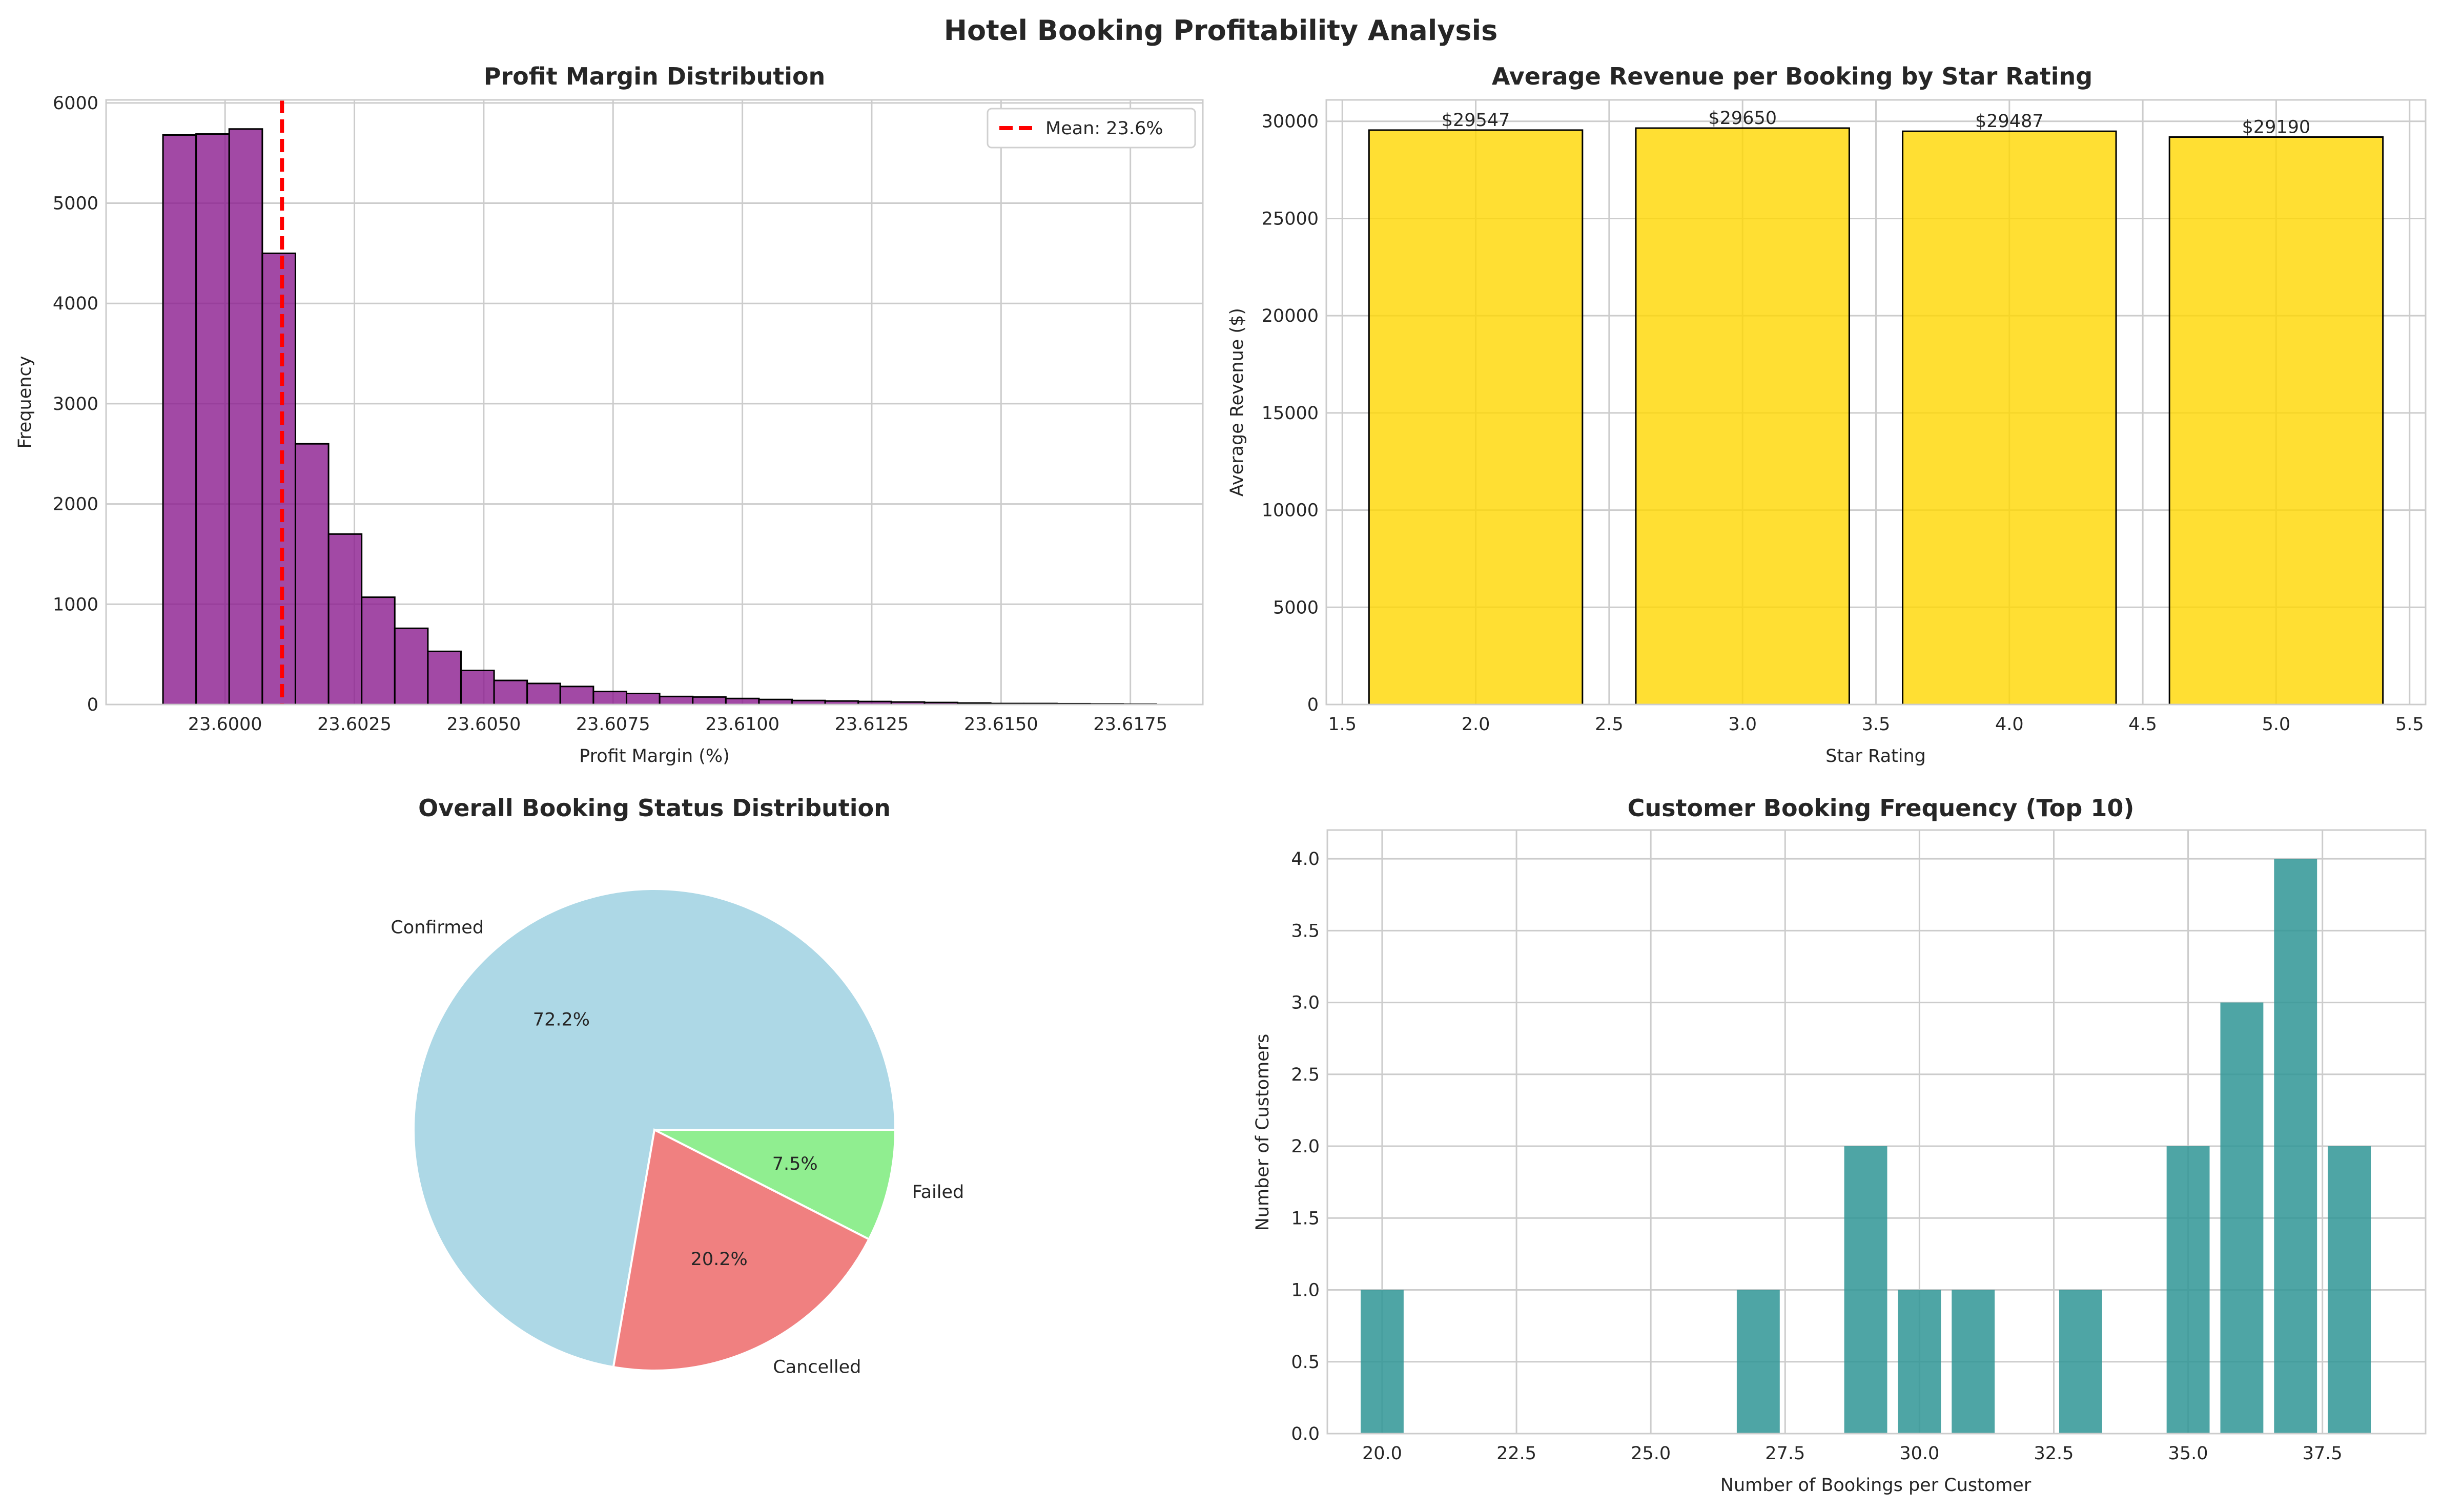  What do you see at coordinates (1516, 1453) in the screenshot?
I see `x-tick-label: 22.5` at bounding box center [1516, 1453].